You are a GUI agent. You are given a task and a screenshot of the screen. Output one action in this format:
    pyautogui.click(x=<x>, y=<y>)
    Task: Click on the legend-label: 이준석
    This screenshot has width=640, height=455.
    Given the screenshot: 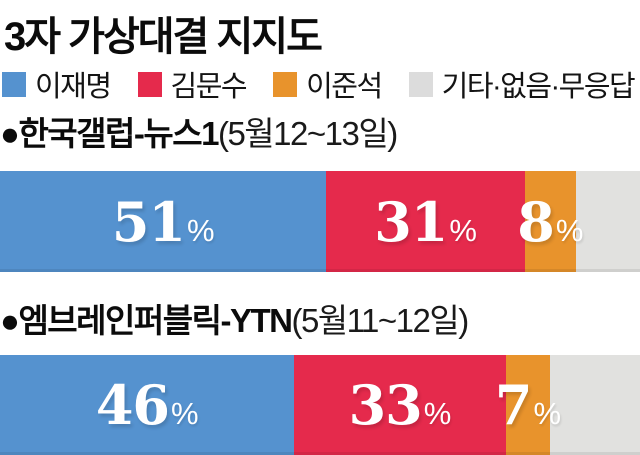 What is the action you would take?
    pyautogui.click(x=344, y=87)
    